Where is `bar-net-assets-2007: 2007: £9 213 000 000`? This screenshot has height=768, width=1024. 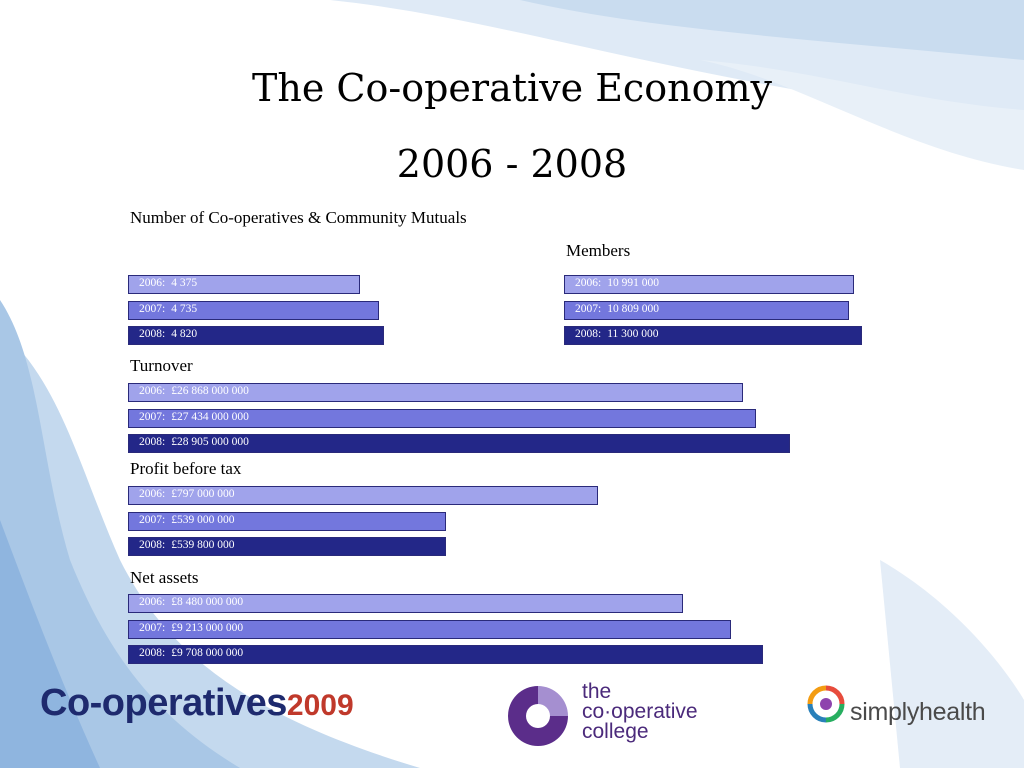 bar-net-assets-2007: 2007: £9 213 000 000 is located at coordinates (429, 629).